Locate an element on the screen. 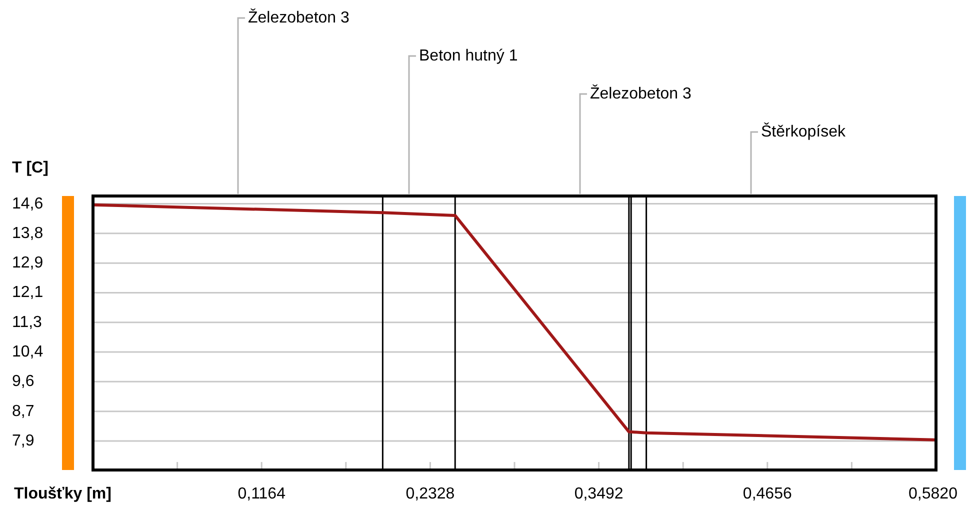  y-tick-label: 12,9 is located at coordinates (28, 263).